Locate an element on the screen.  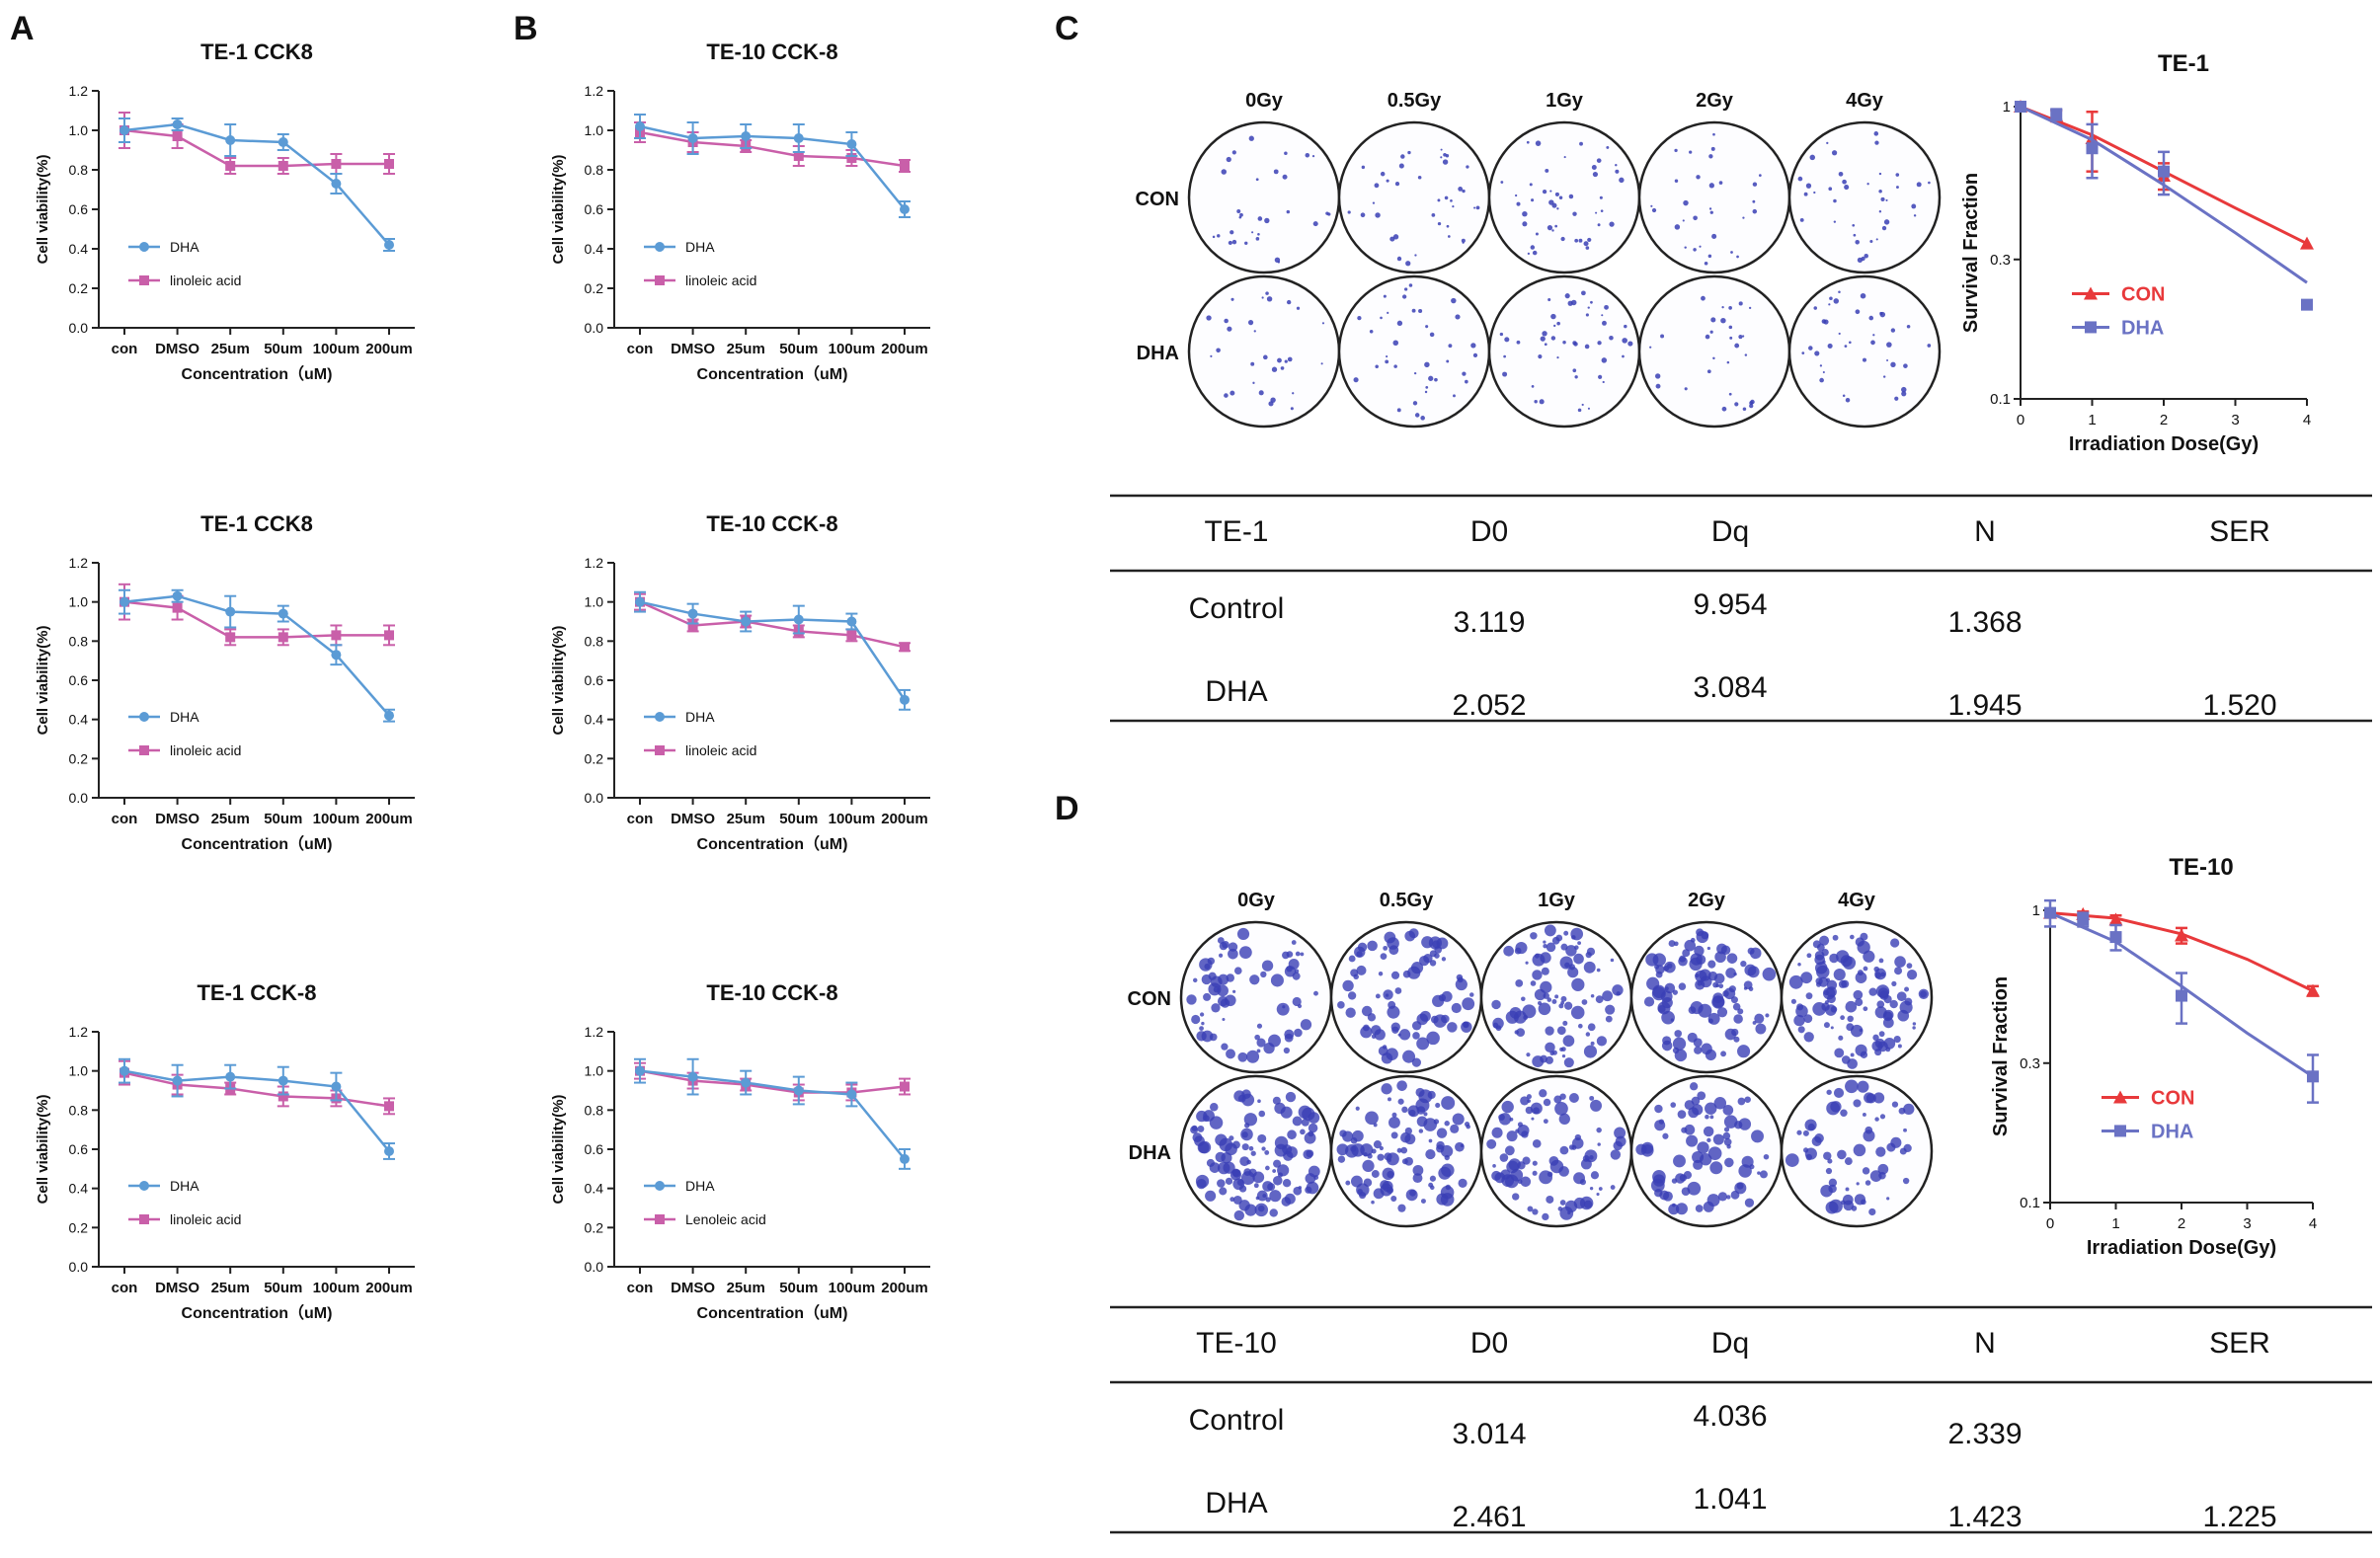
cck-6-xtick-label: 50um is located at coordinates (798, 1288).